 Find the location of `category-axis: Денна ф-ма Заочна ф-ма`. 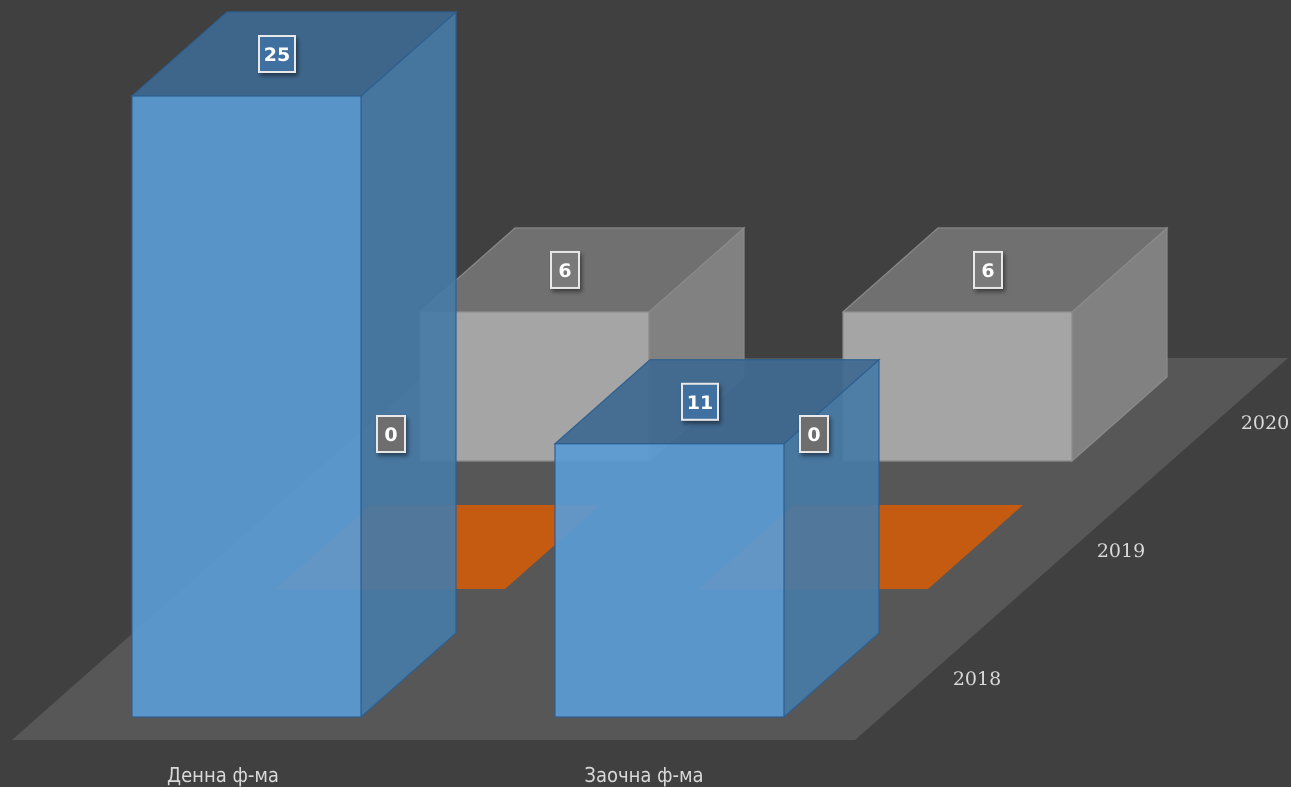

category-axis: Денна ф-ма Заочна ф-ма is located at coordinates (435, 775).